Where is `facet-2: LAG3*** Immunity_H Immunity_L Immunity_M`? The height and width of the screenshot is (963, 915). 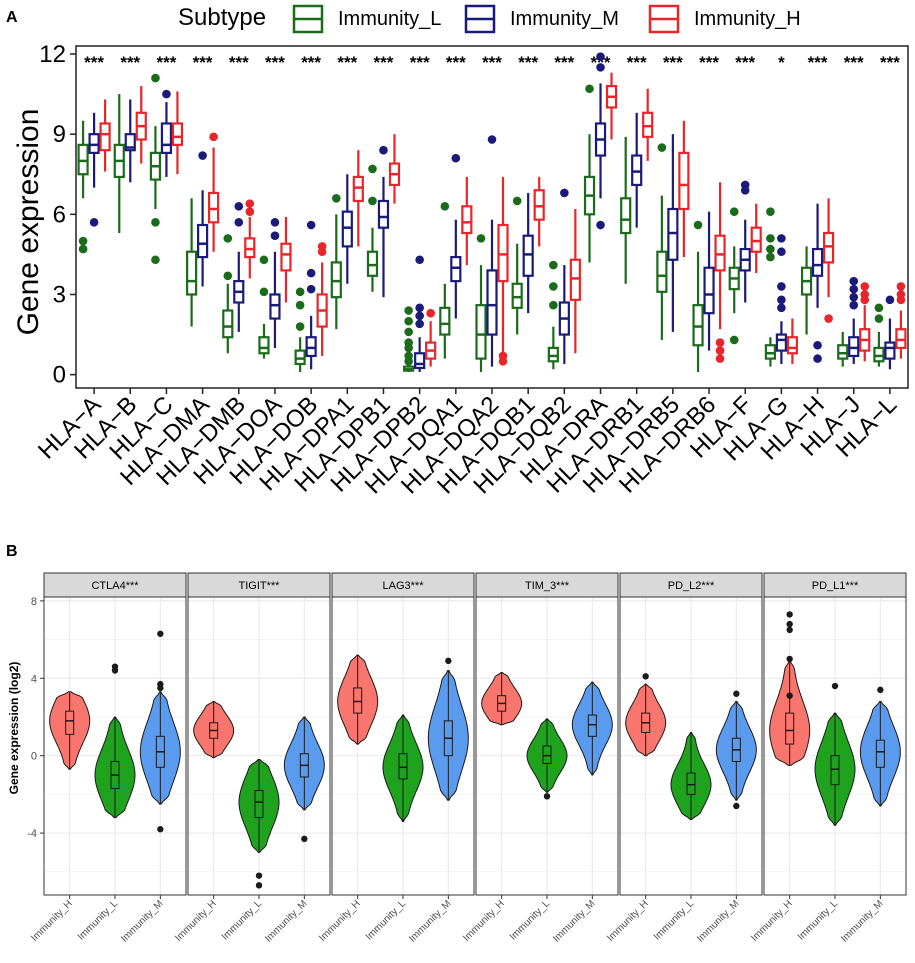
facet-2: LAG3*** Immunity_H Immunity_L Immunity_M is located at coordinates (396, 758).